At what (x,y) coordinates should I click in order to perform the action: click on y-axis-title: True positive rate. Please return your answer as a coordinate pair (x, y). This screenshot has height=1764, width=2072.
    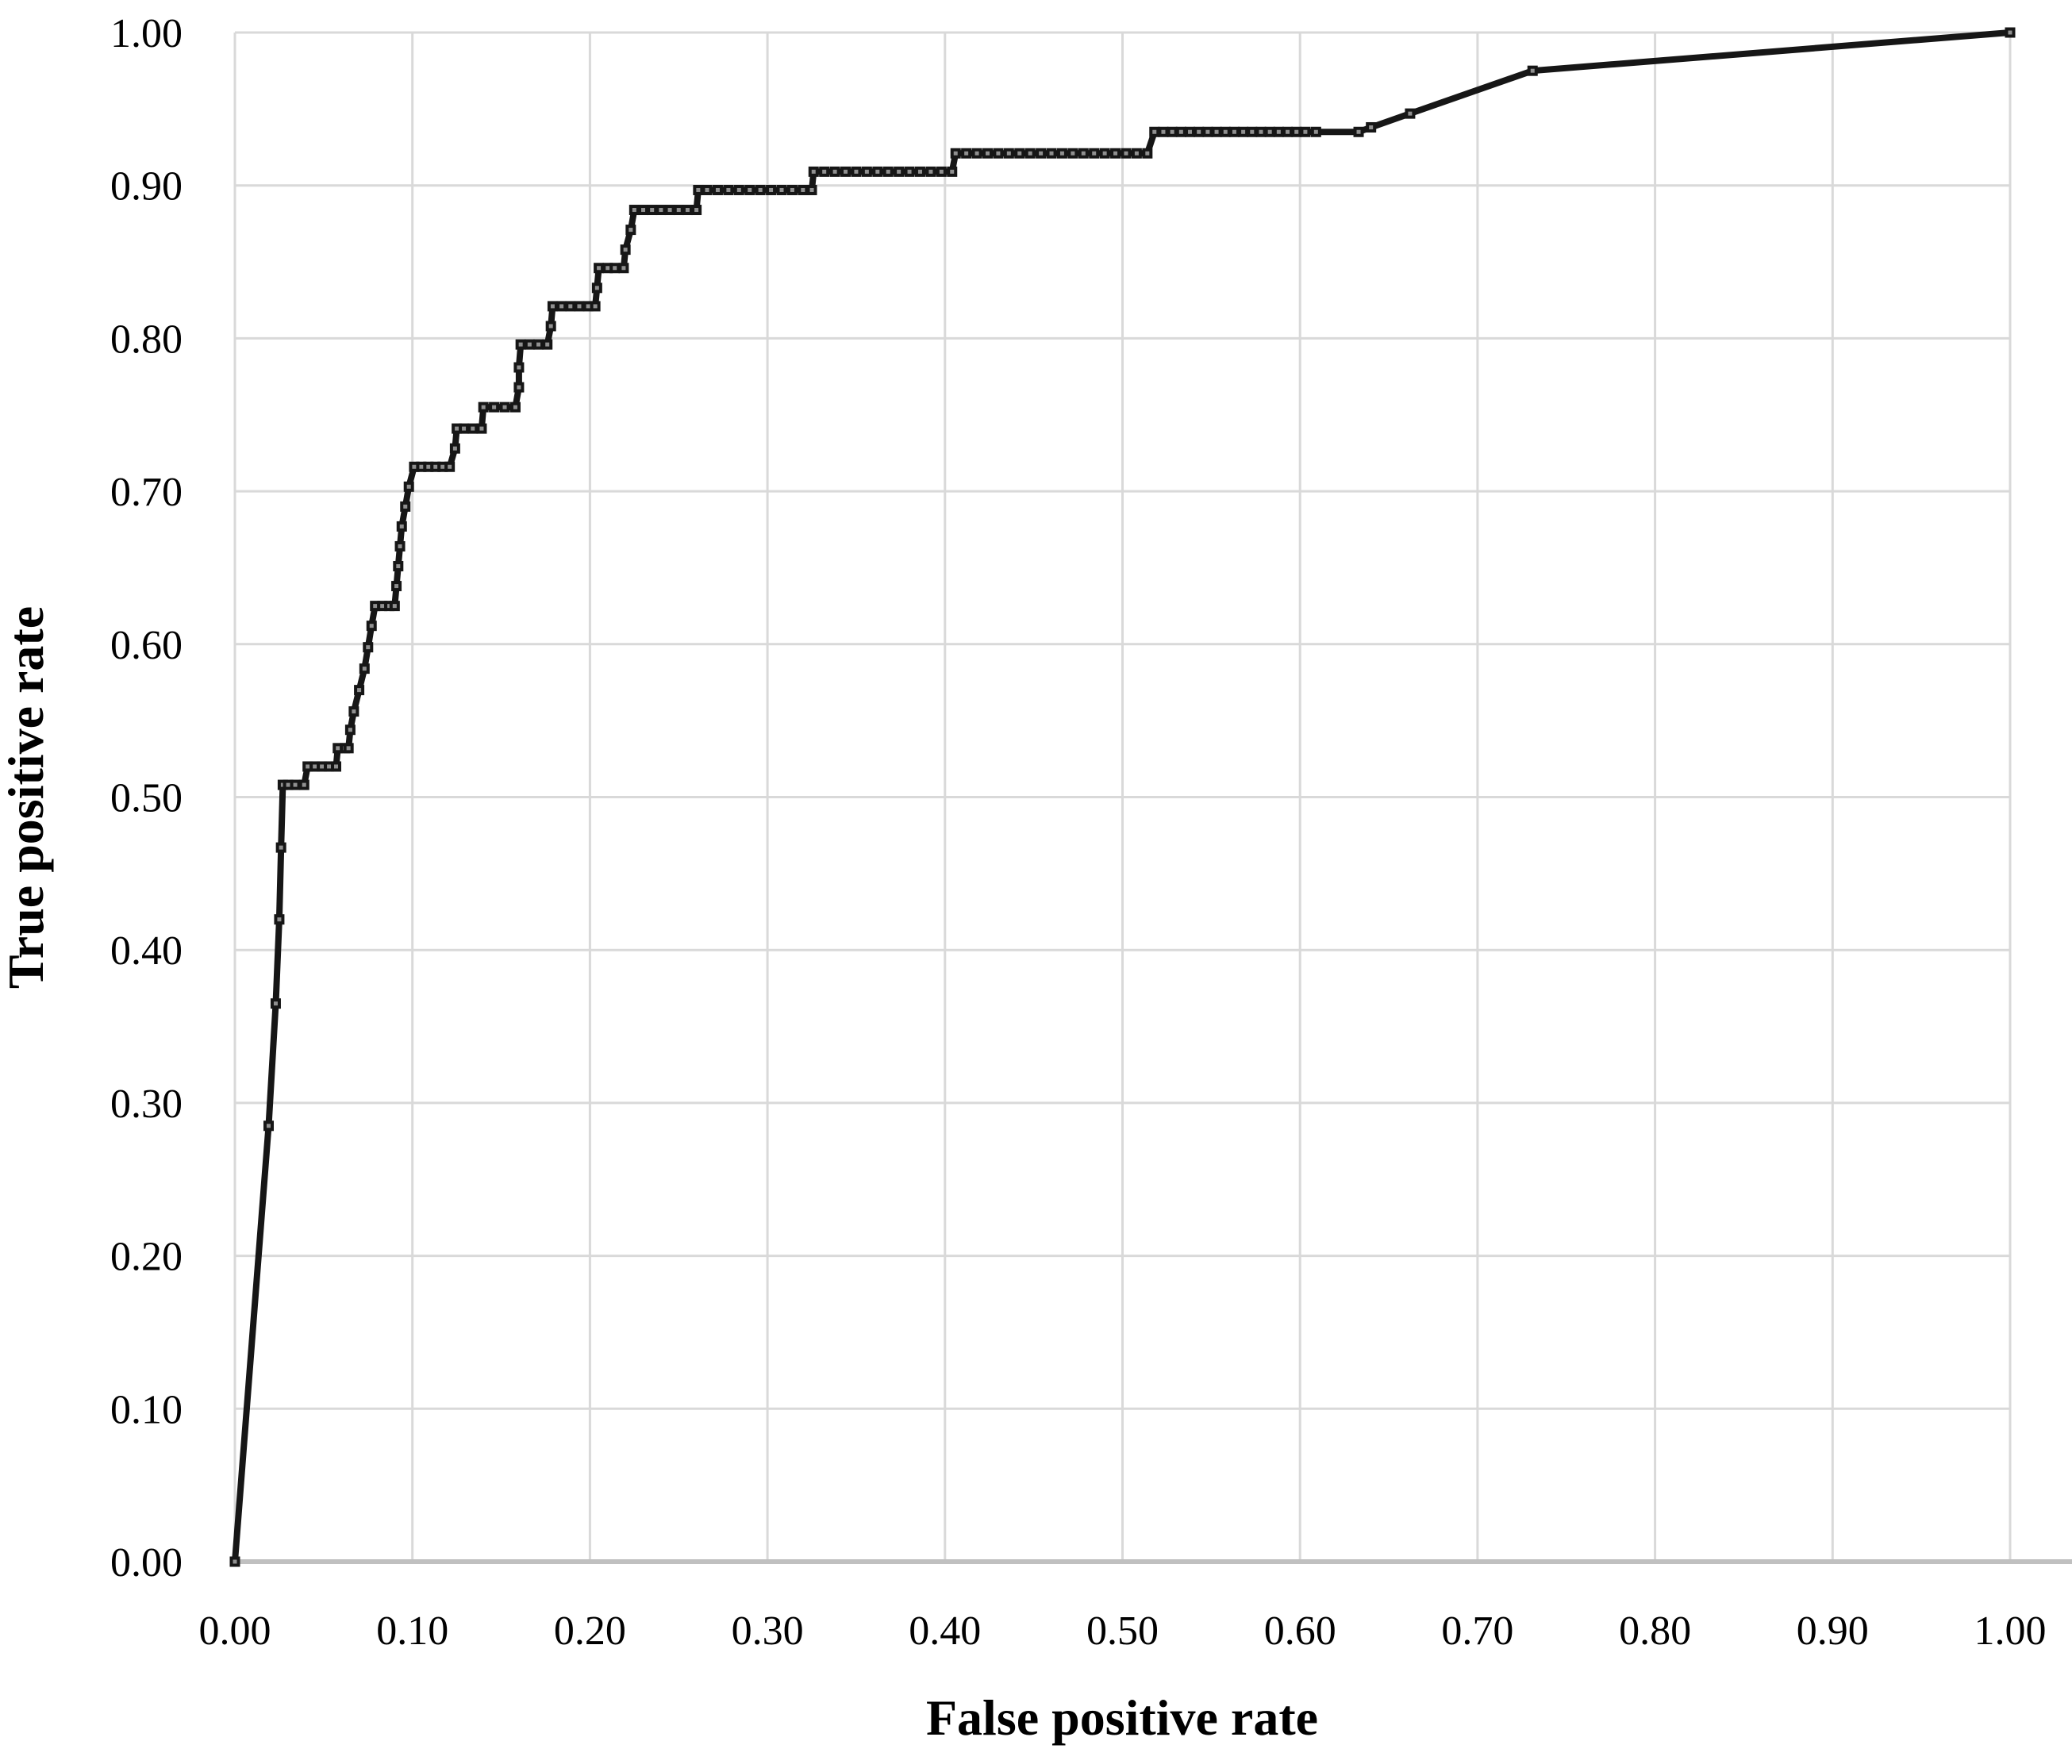
    Looking at the image, I should click on (27, 797).